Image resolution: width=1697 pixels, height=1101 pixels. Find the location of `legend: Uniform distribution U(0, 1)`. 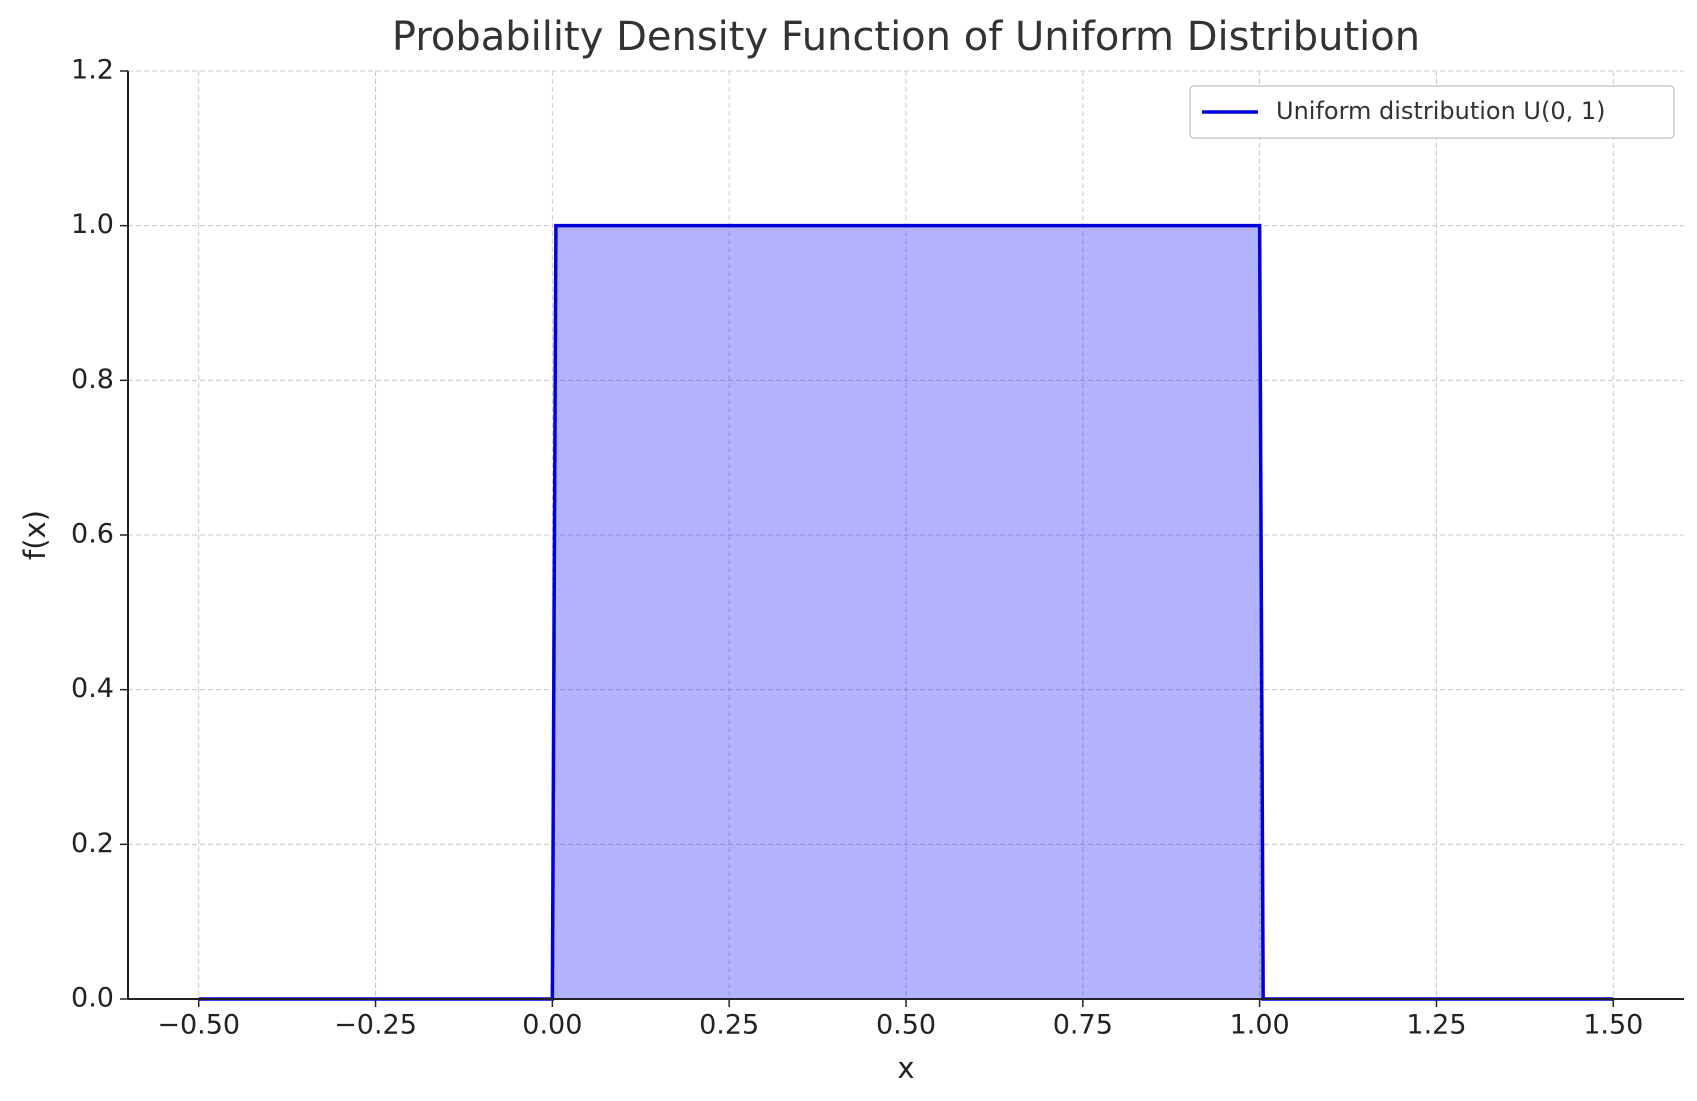

legend: Uniform distribution U(0, 1) is located at coordinates (1432, 112).